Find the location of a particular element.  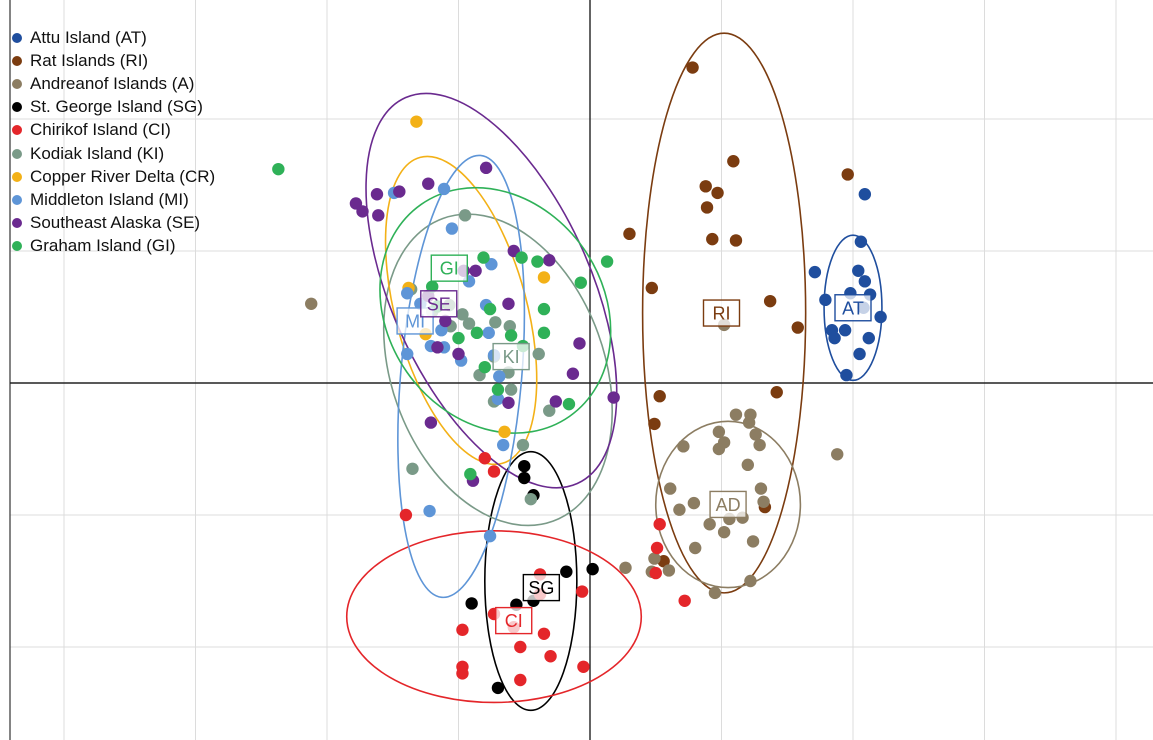

svg-text: CI is located at coordinates (514, 621).